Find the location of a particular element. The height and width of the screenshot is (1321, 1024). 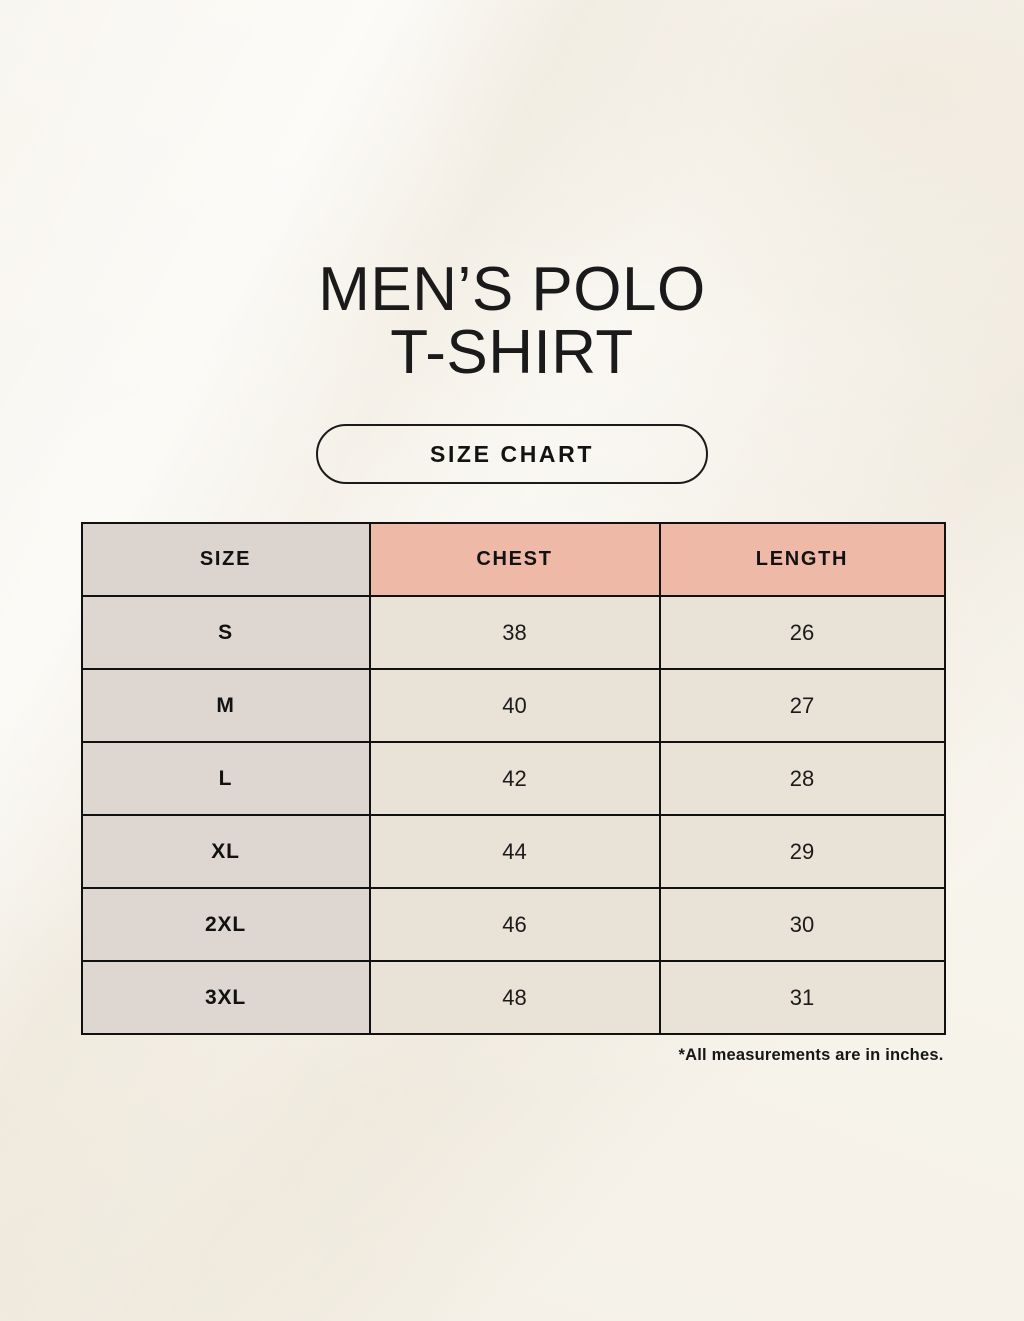

table-row: M 40 27 is located at coordinates (513, 705).